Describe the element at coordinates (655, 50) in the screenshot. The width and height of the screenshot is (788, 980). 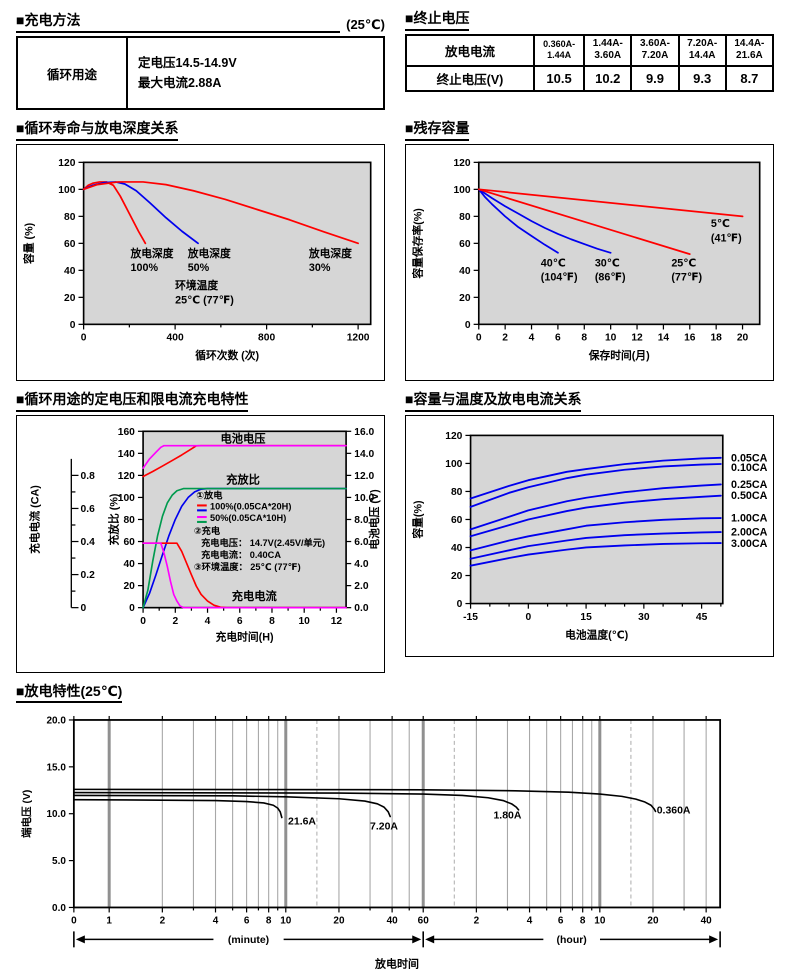
I see `range-cell: 3.60A- 7.20A` at that location.